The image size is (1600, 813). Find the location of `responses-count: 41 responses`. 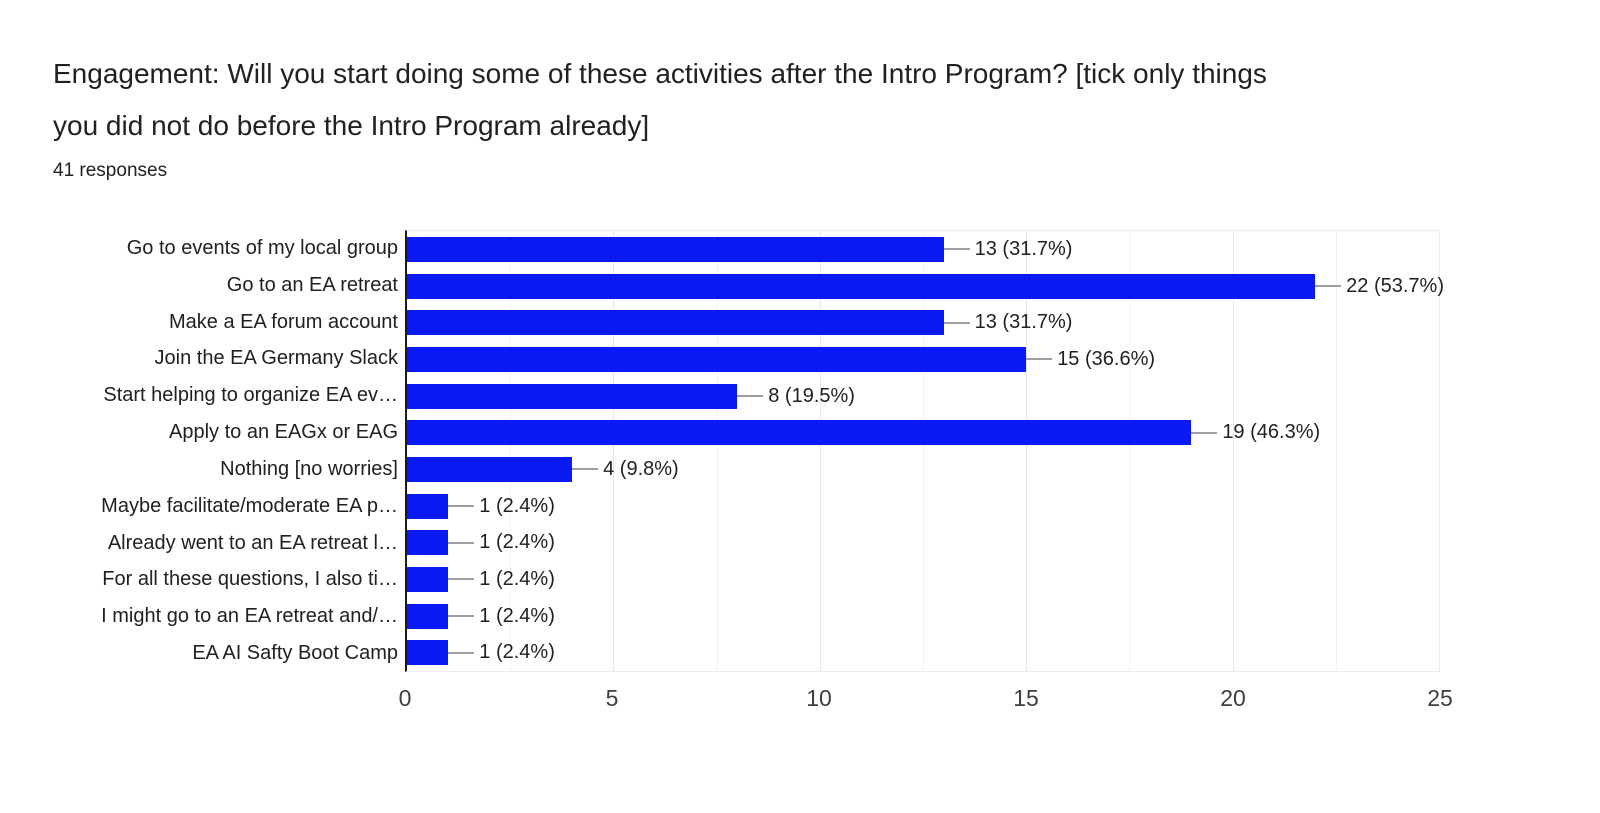

responses-count: 41 responses is located at coordinates (110, 170).